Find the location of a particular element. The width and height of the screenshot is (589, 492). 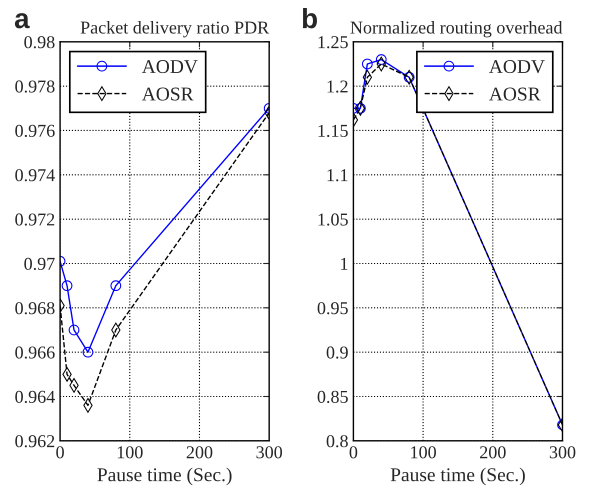

chart-title: Packet delivery ratio PDR is located at coordinates (175, 29).